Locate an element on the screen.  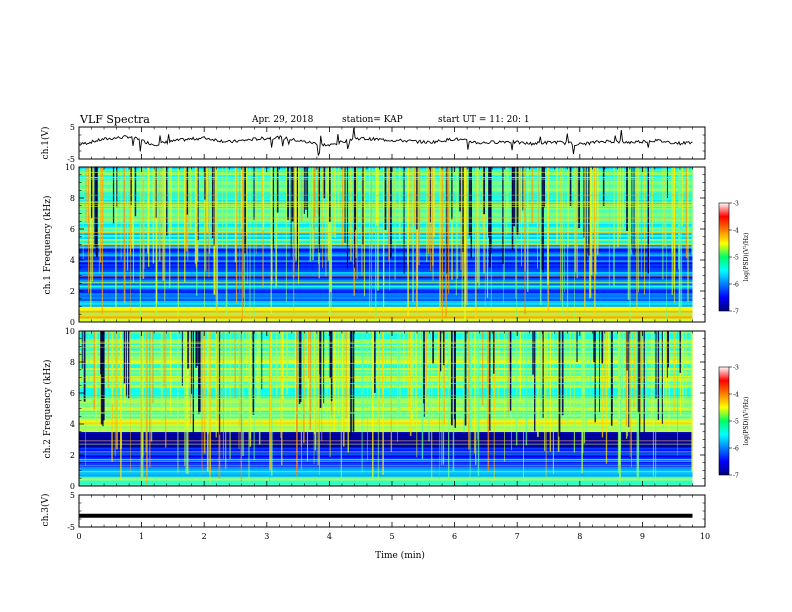
colorbar-tick-label: -7 is located at coordinates (736, 312).